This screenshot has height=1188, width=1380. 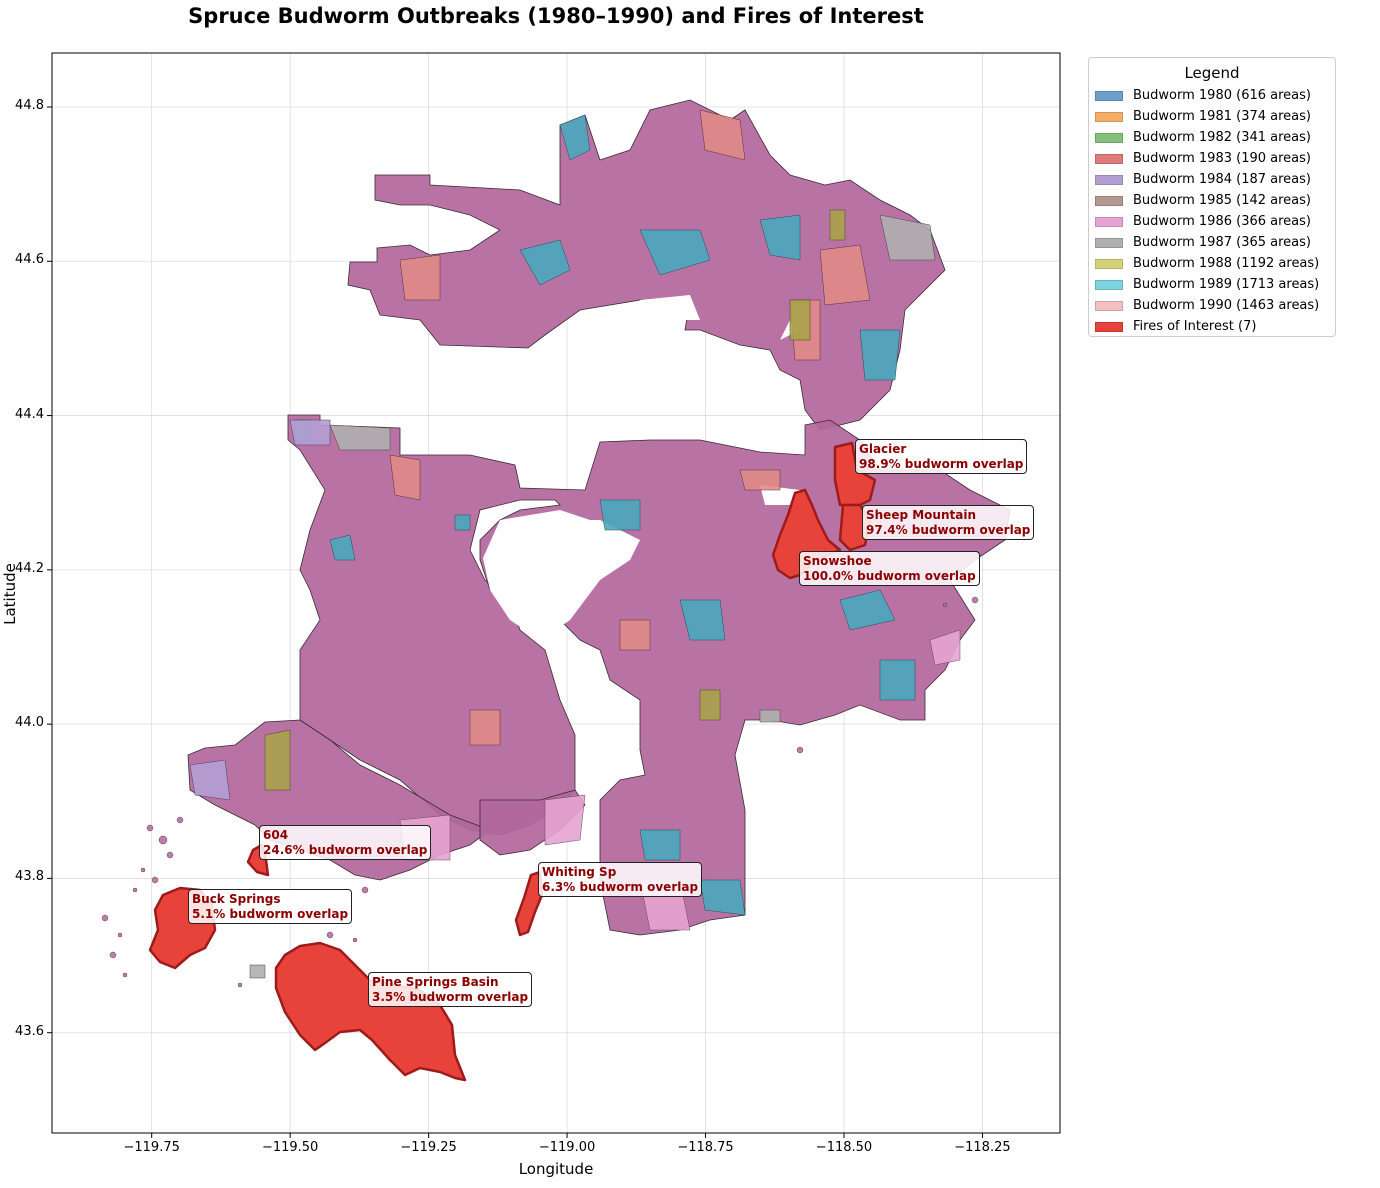 What do you see at coordinates (435, 982) in the screenshot?
I see `fire-name: Pine Springs Basin` at bounding box center [435, 982].